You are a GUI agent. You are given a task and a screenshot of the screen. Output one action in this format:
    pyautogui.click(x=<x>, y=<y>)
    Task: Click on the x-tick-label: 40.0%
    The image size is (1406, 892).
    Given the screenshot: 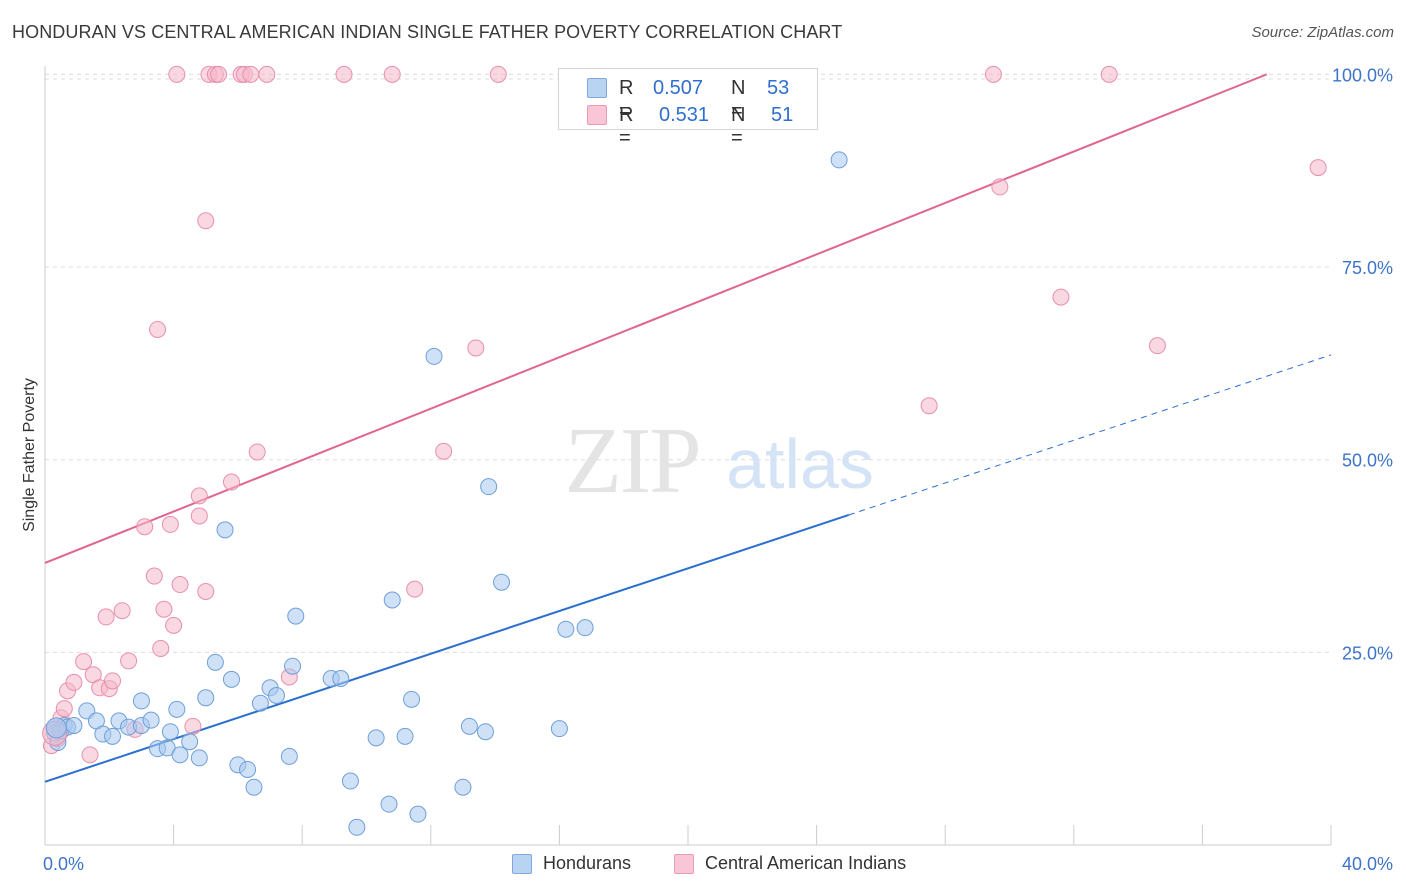 What is the action you would take?
    pyautogui.click(x=1367, y=864)
    